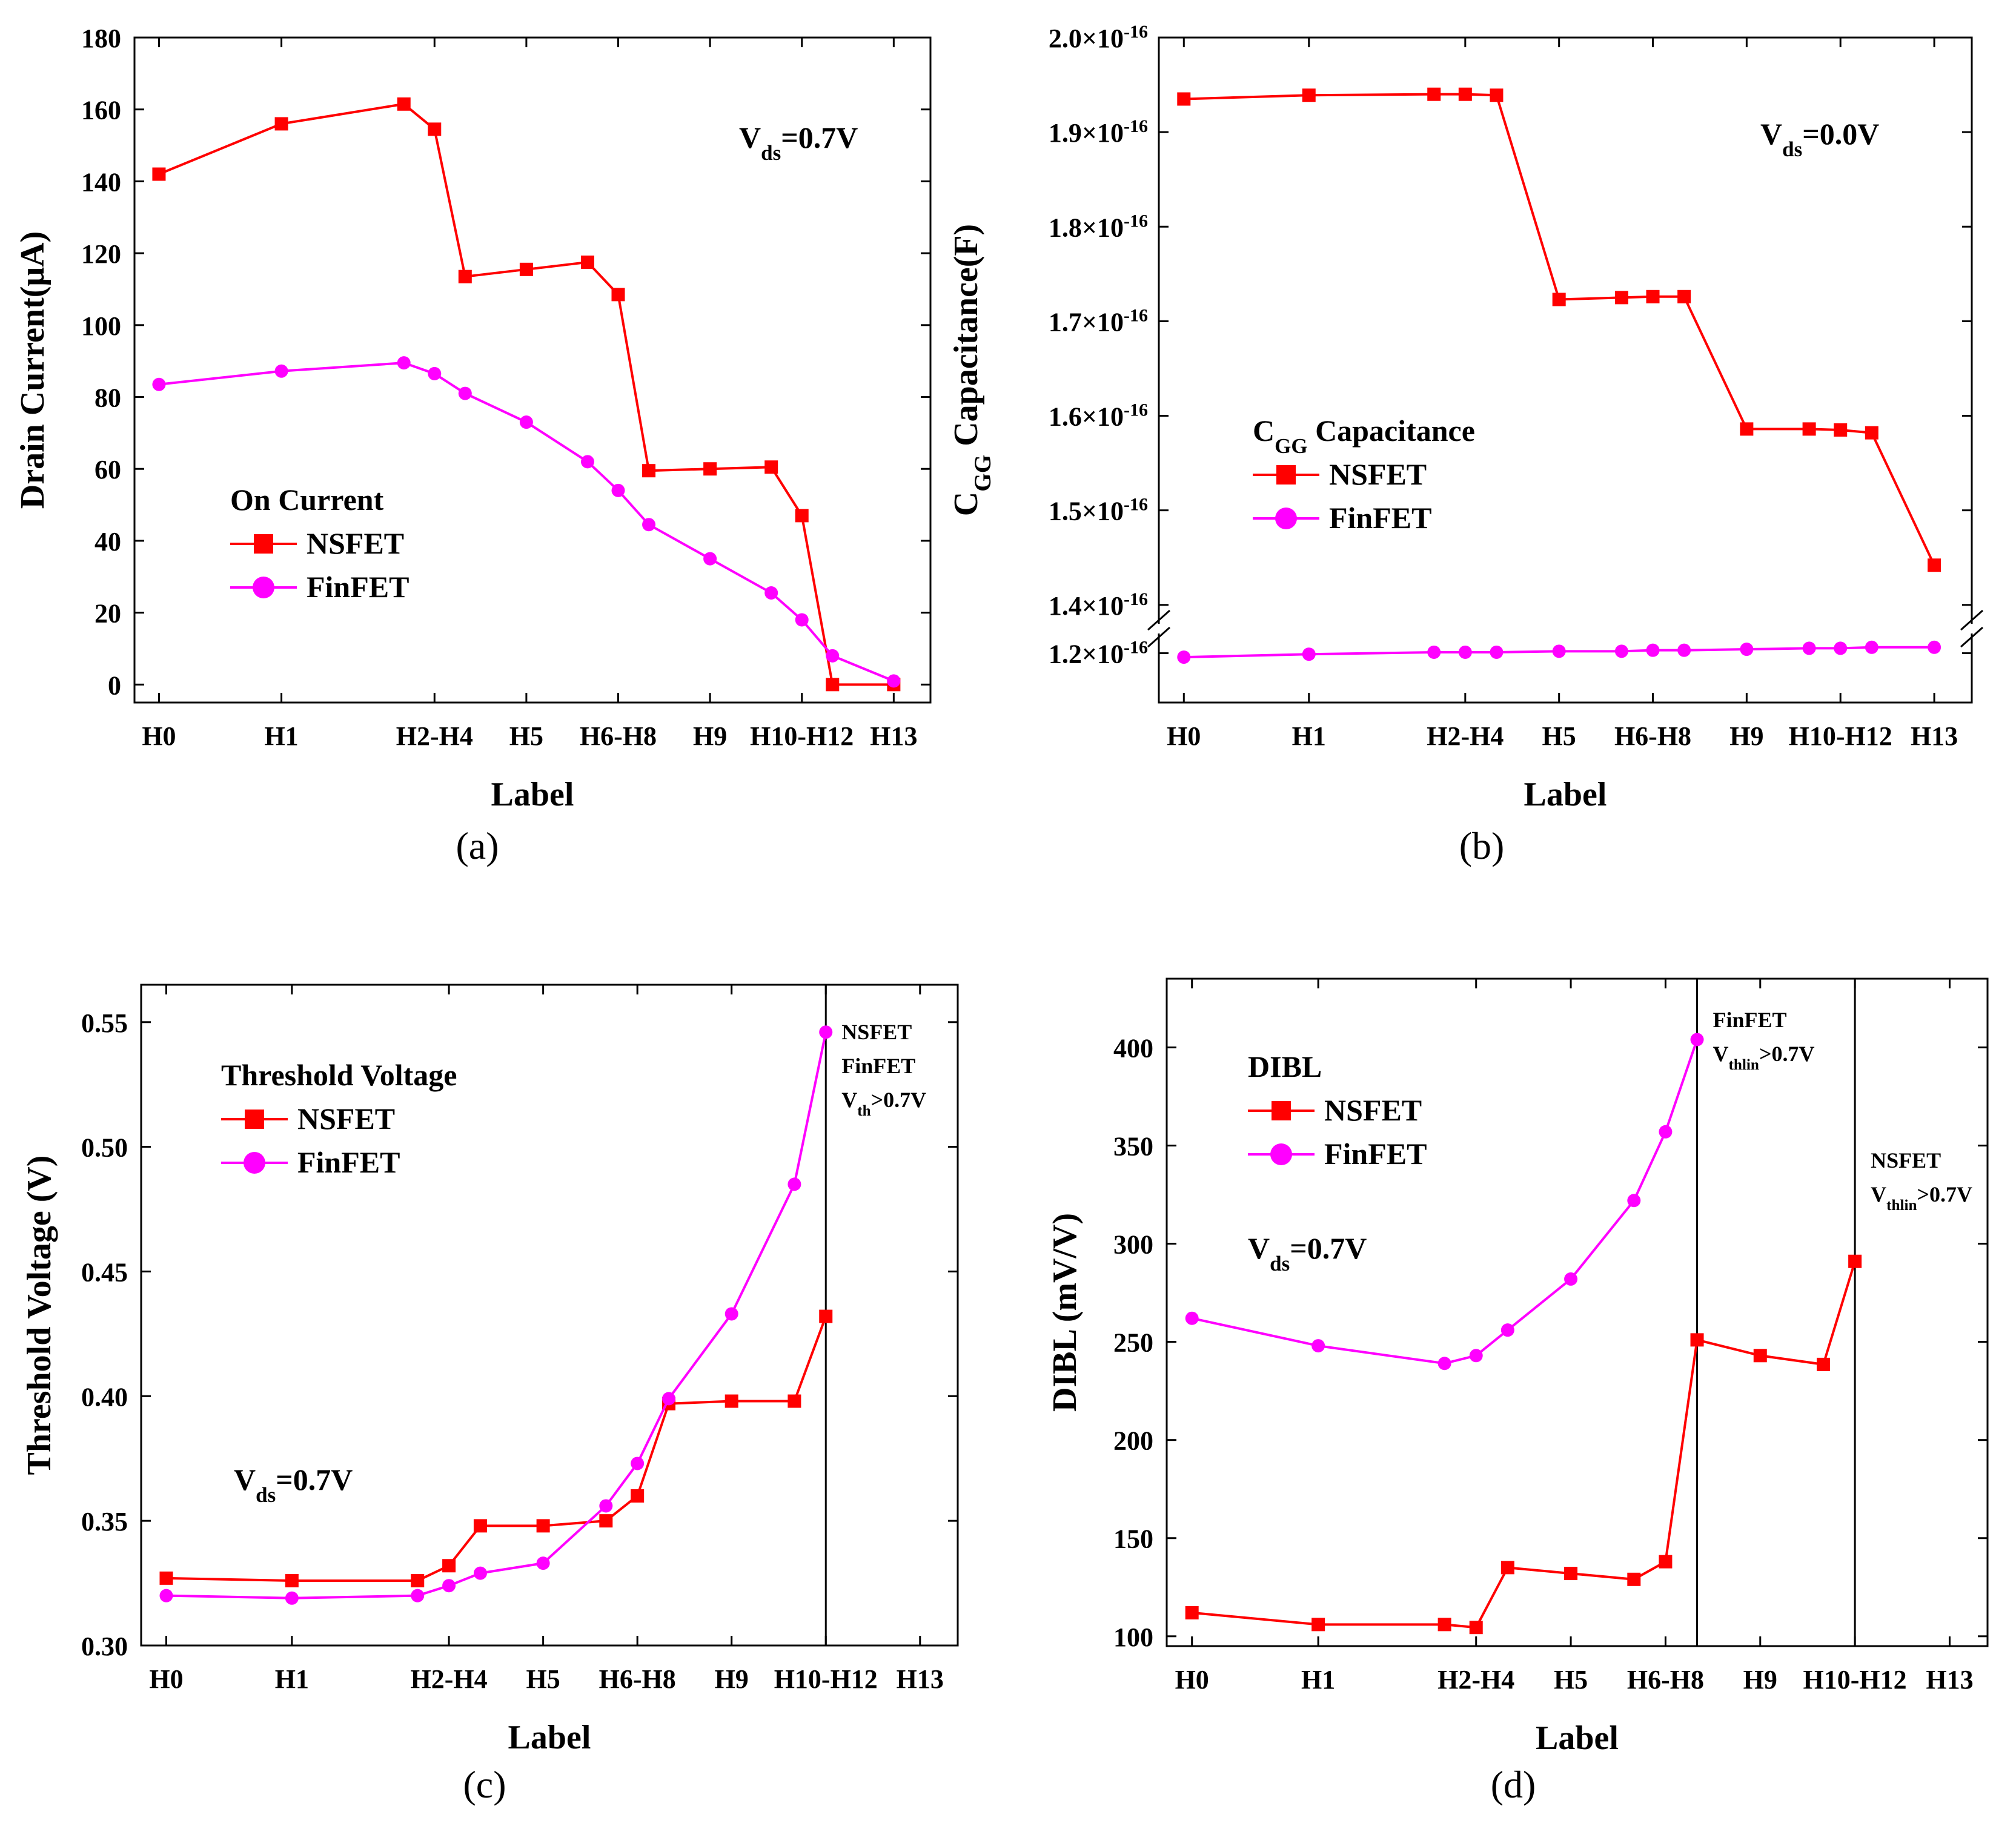  Describe the element at coordinates (1158, 637) in the screenshot. I see `axis-break-mark` at that location.